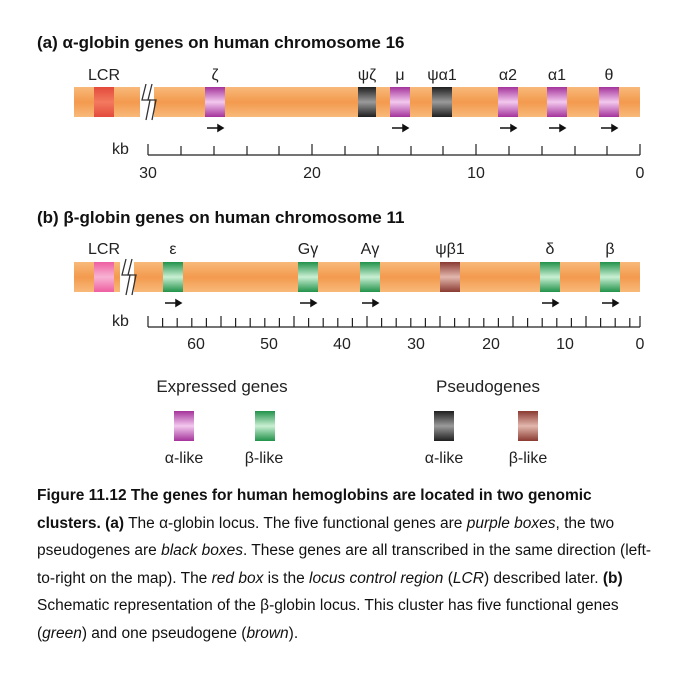 The height and width of the screenshot is (690, 686). What do you see at coordinates (120, 321) in the screenshot?
I see `kb-unit-label-b: kb` at bounding box center [120, 321].